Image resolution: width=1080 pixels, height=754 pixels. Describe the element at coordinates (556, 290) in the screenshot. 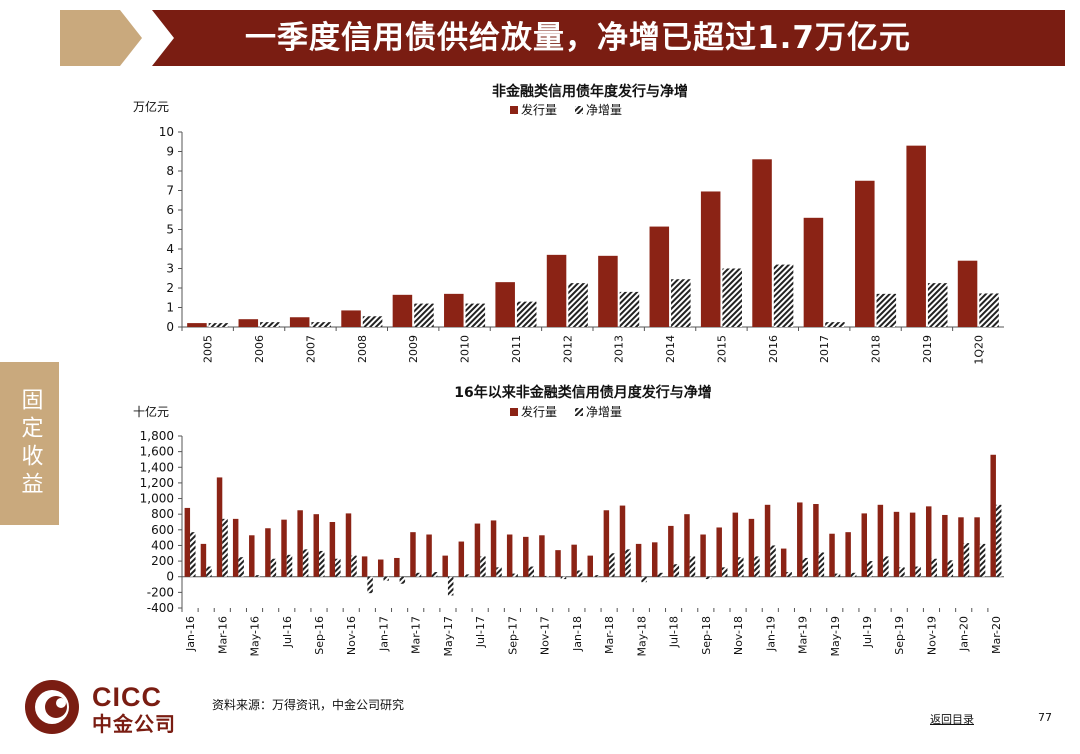

I see `bar-issuance-2012` at that location.